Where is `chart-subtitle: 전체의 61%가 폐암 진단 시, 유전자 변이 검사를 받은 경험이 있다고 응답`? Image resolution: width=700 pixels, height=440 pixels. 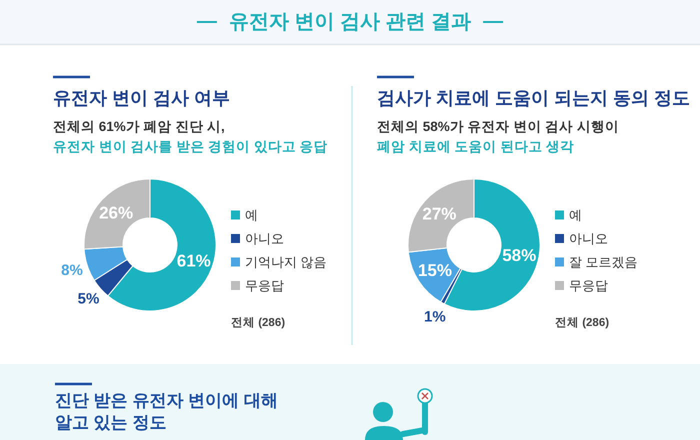
chart-subtitle: 전체의 61%가 폐암 진단 시, 유전자 변이 검사를 받은 경험이 있다고 응답 is located at coordinates (190, 136).